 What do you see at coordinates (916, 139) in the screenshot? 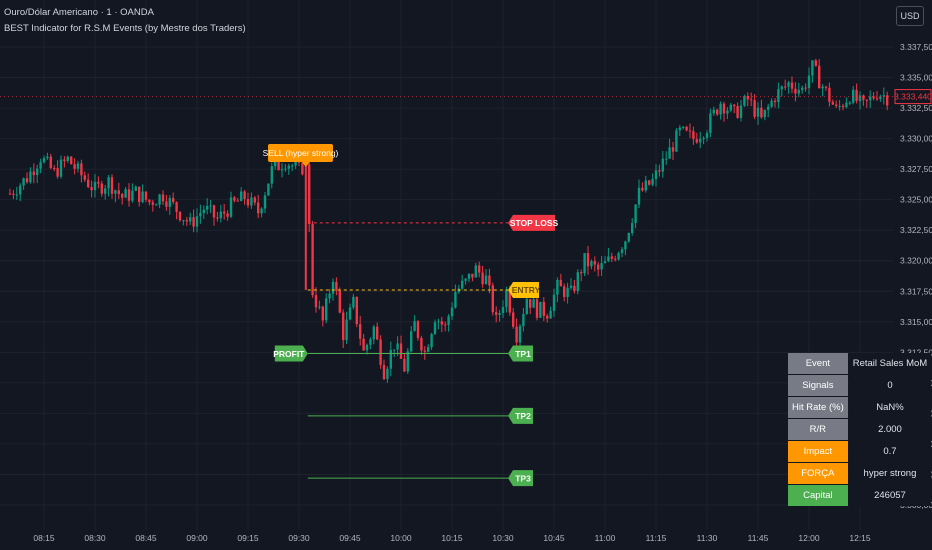
I see `price-tick-label: 3.330,000` at bounding box center [916, 139].